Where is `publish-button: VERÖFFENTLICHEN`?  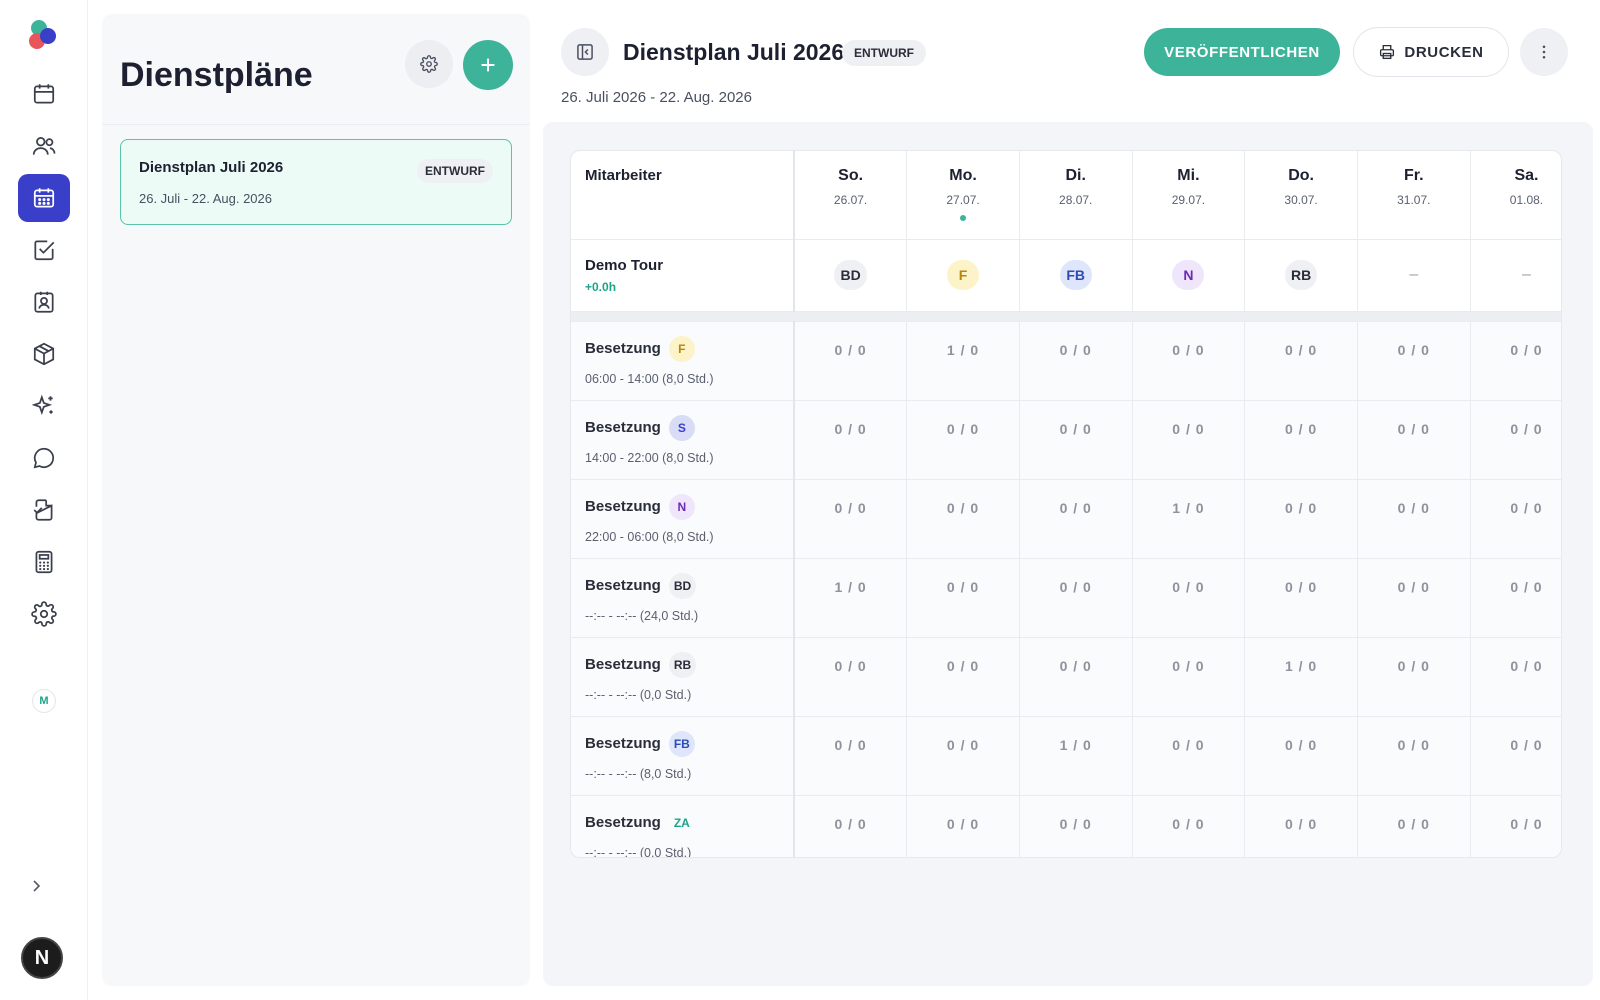 publish-button: VERÖFFENTLICHEN is located at coordinates (1242, 52).